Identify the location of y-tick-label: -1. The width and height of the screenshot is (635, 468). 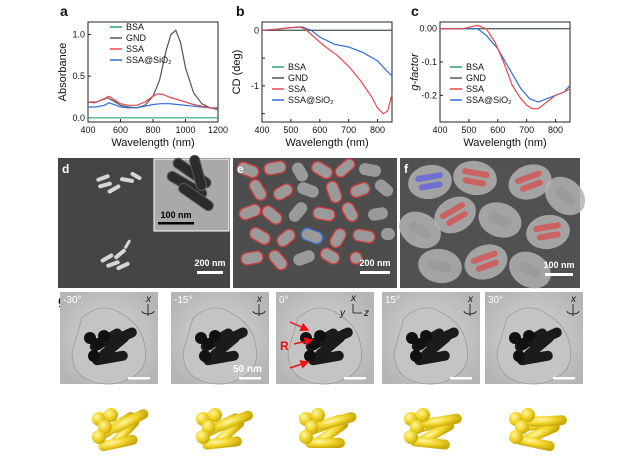
(255, 86).